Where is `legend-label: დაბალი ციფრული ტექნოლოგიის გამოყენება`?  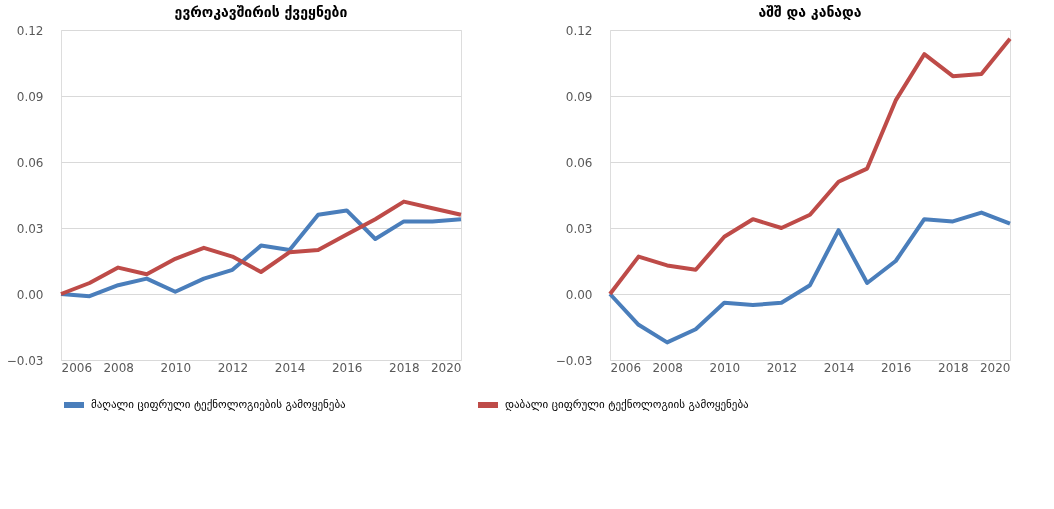
legend-label: დაბალი ციფრული ტექნოლოგიის გამოყენება is located at coordinates (627, 404).